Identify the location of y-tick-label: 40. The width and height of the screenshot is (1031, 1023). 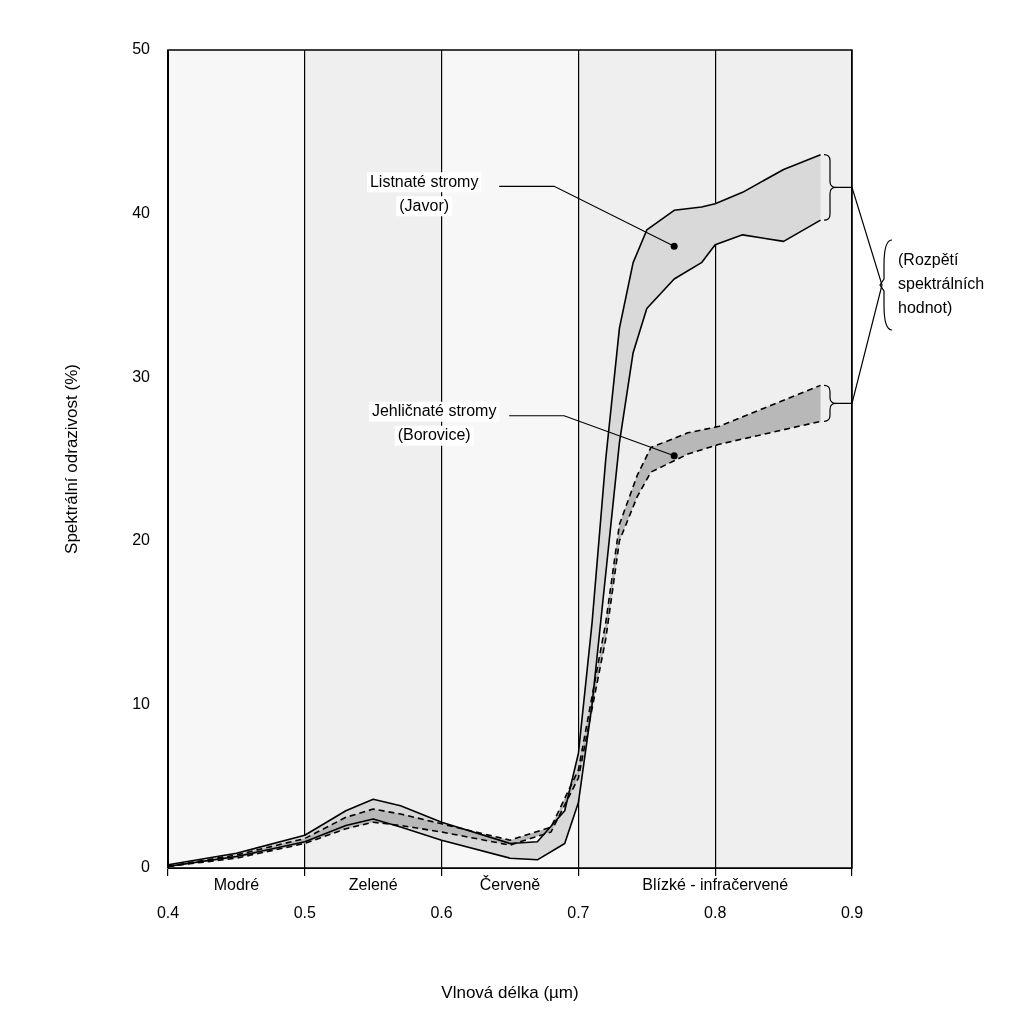
(141, 213).